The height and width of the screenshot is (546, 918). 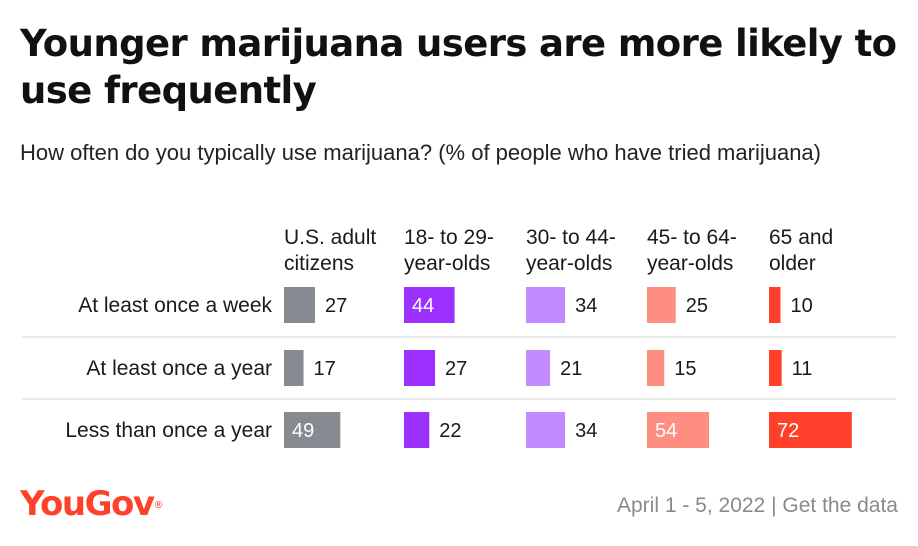 What do you see at coordinates (691, 505) in the screenshot?
I see `footer-date: April 1 - 5, 2022` at bounding box center [691, 505].